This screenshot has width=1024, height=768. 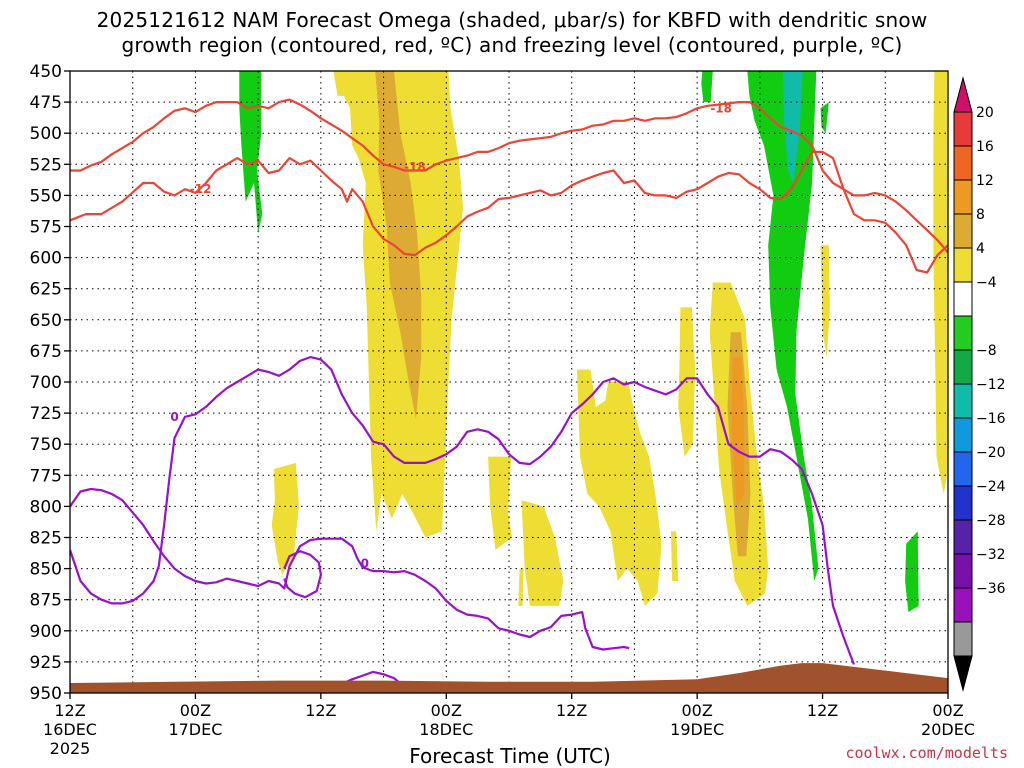 What do you see at coordinates (46, 196) in the screenshot?
I see `y-tick-label: 550` at bounding box center [46, 196].